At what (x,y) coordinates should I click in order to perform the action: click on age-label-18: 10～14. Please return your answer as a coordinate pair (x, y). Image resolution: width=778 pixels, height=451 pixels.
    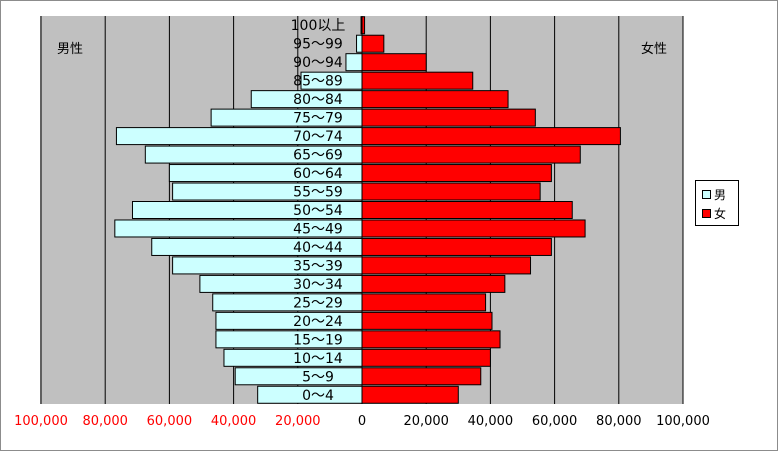
    Looking at the image, I should click on (318, 359).